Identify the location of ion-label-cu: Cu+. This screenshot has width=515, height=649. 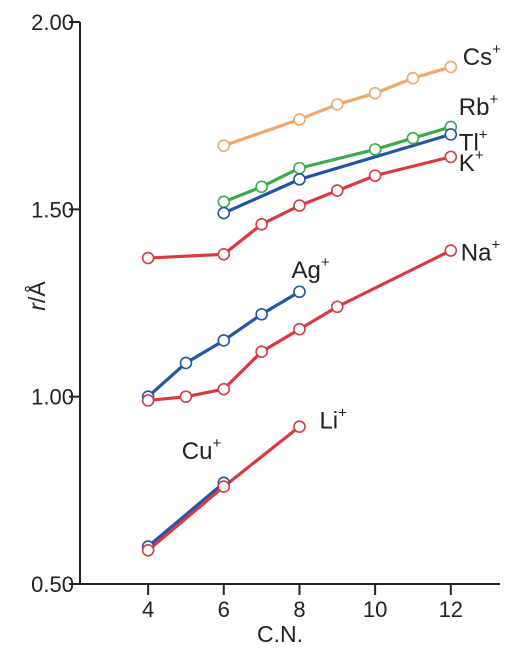
(202, 450).